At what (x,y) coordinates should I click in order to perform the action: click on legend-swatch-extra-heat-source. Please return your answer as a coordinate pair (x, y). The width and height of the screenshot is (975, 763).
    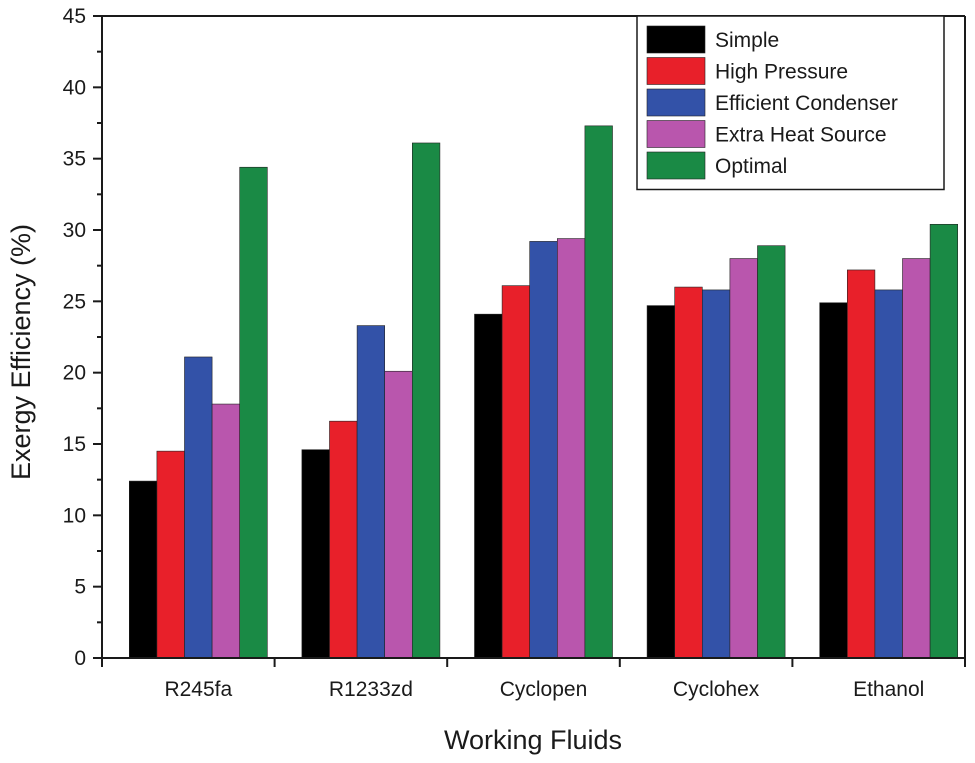
    Looking at the image, I should click on (676, 134).